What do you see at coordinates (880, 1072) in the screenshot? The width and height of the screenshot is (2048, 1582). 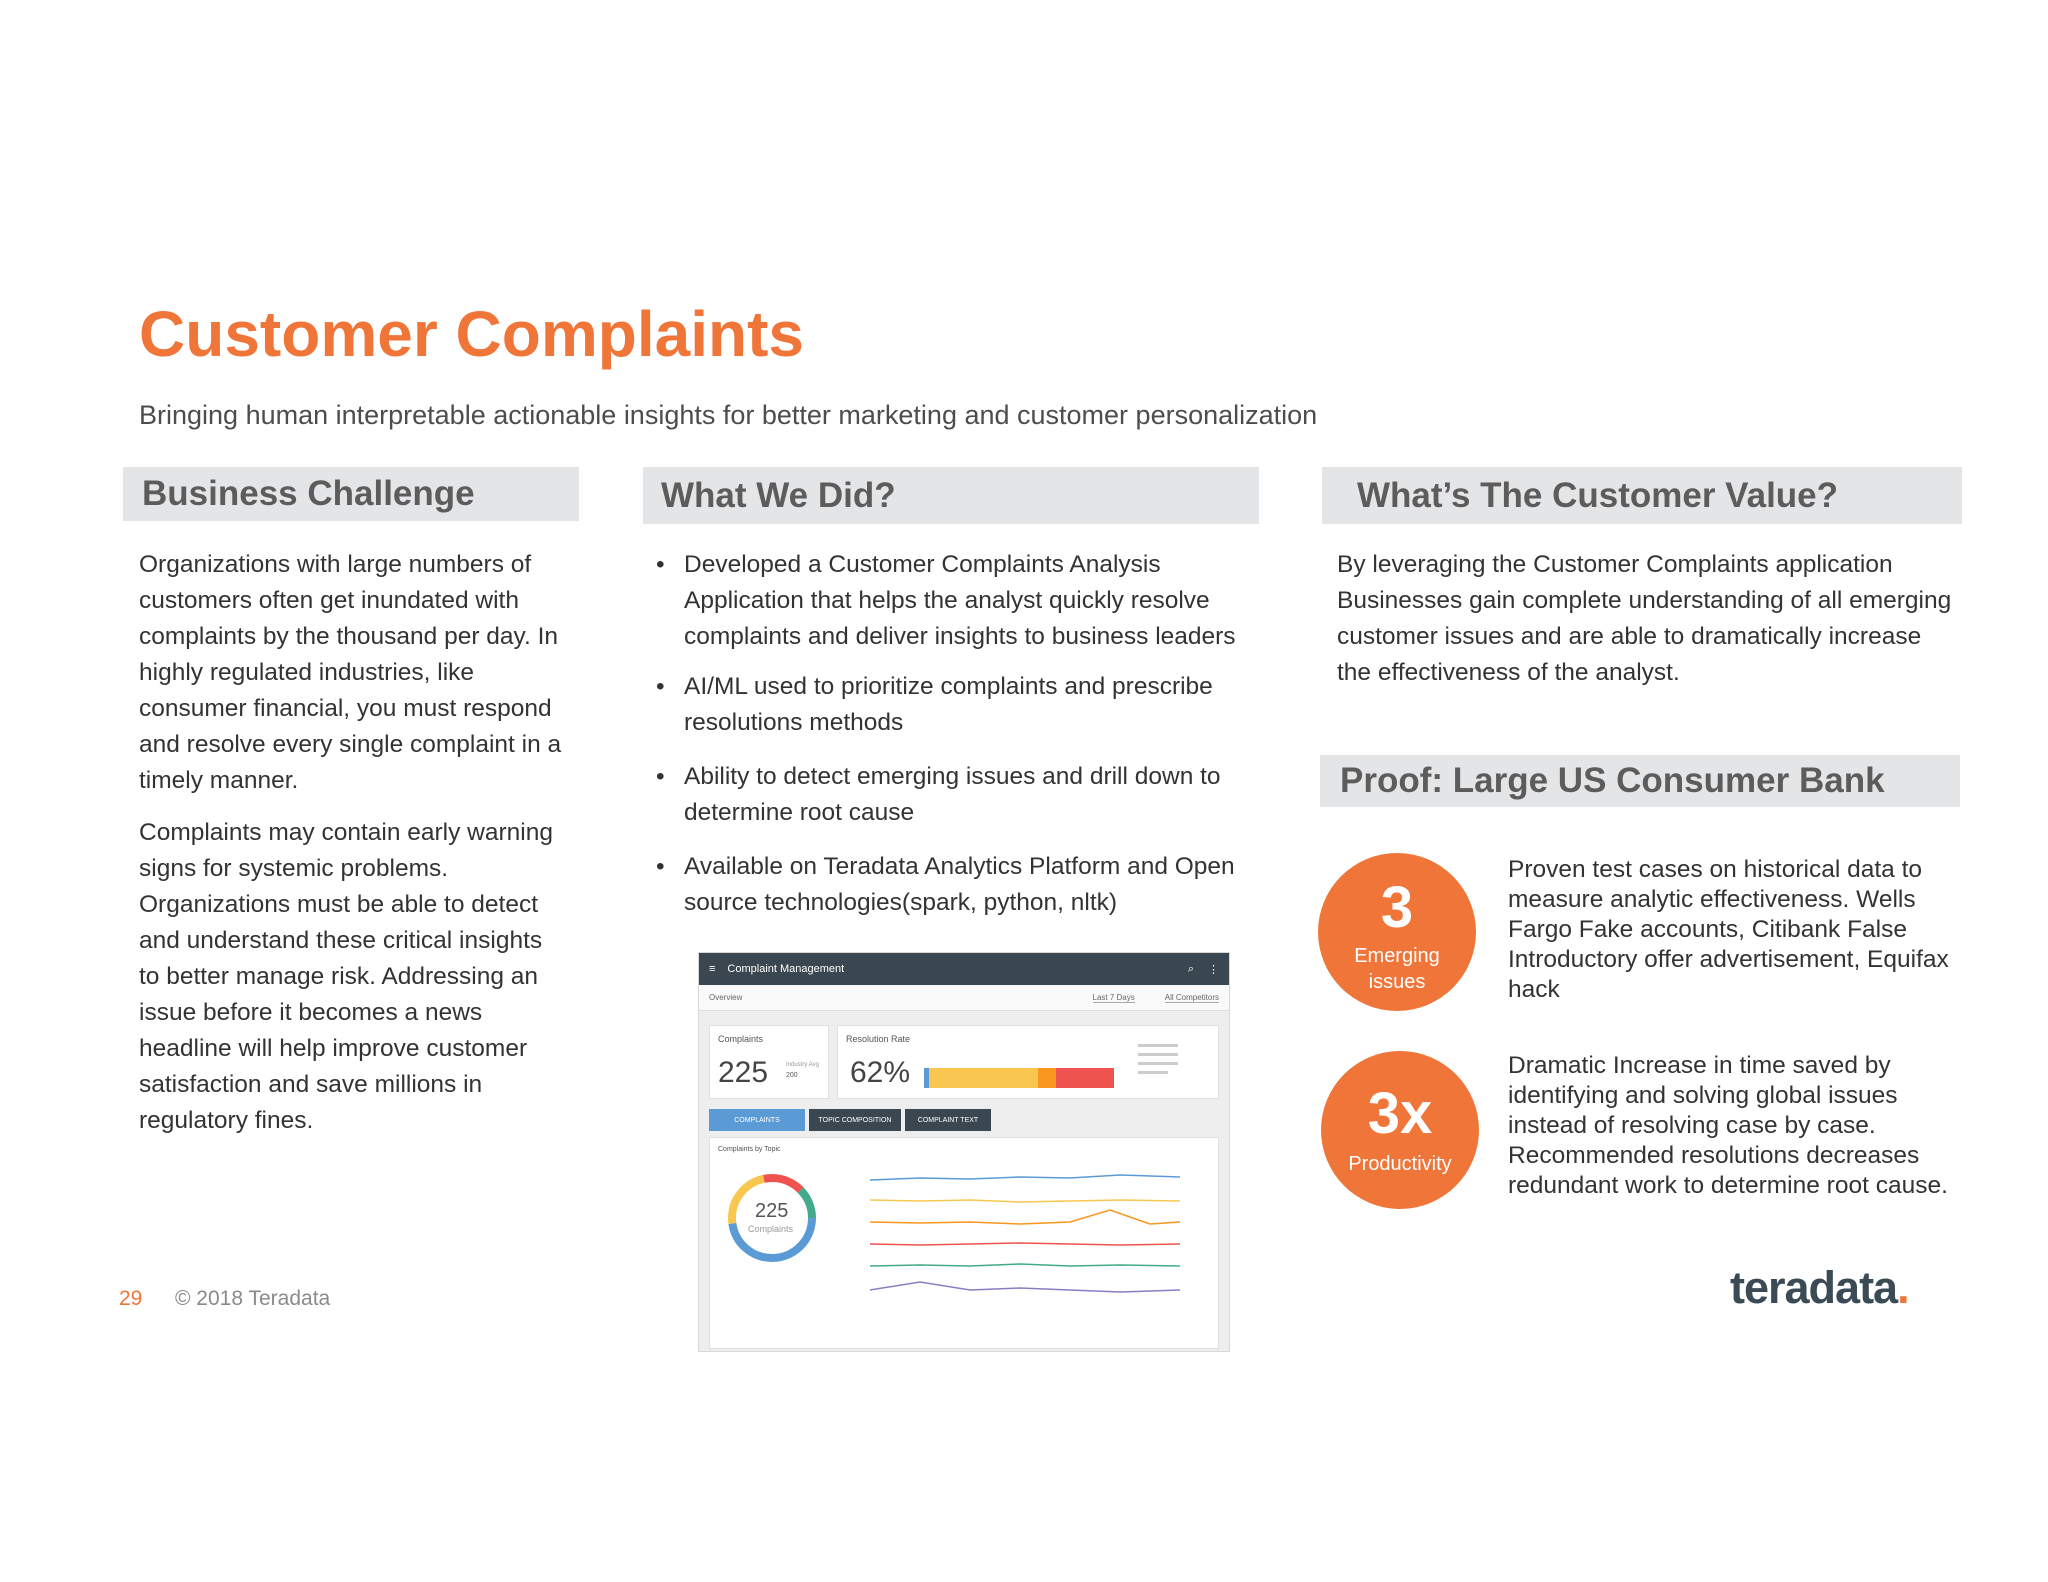 I see `resolution-value: 62%` at bounding box center [880, 1072].